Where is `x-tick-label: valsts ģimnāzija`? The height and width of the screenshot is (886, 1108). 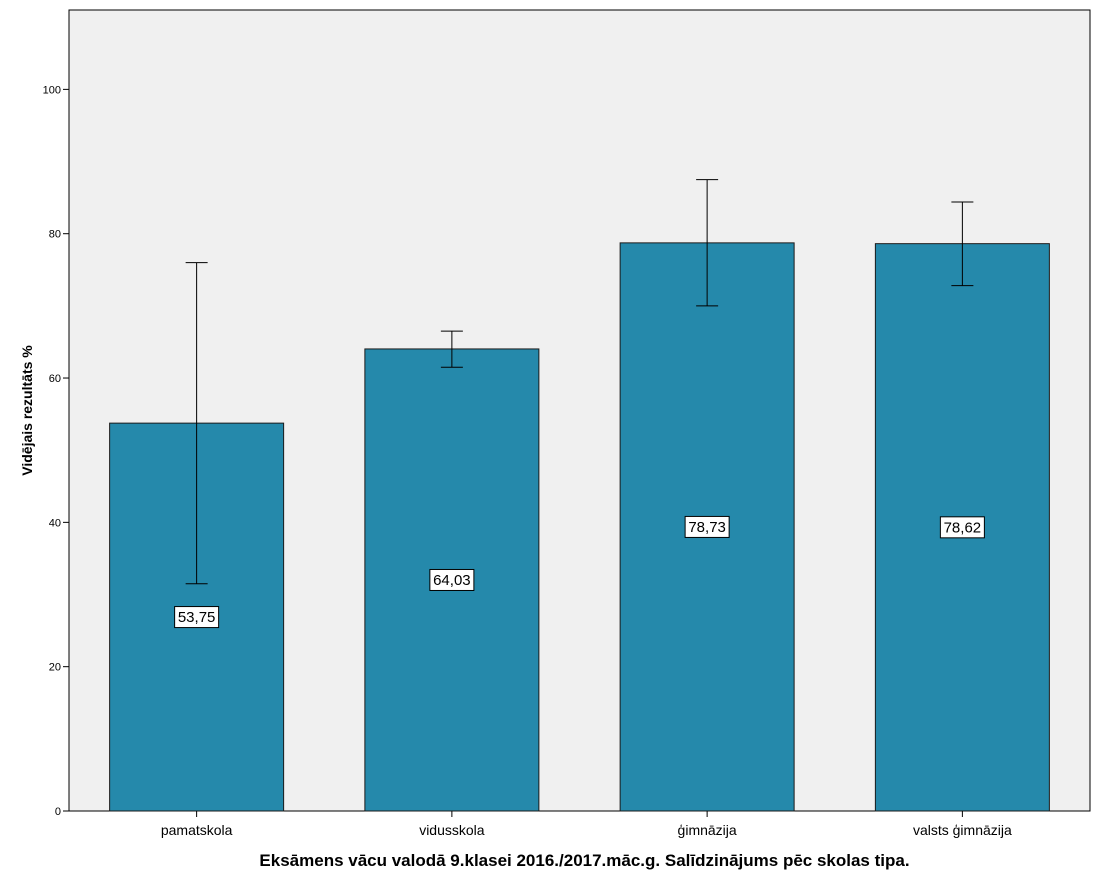
x-tick-label: valsts ģimnāzija is located at coordinates (962, 830).